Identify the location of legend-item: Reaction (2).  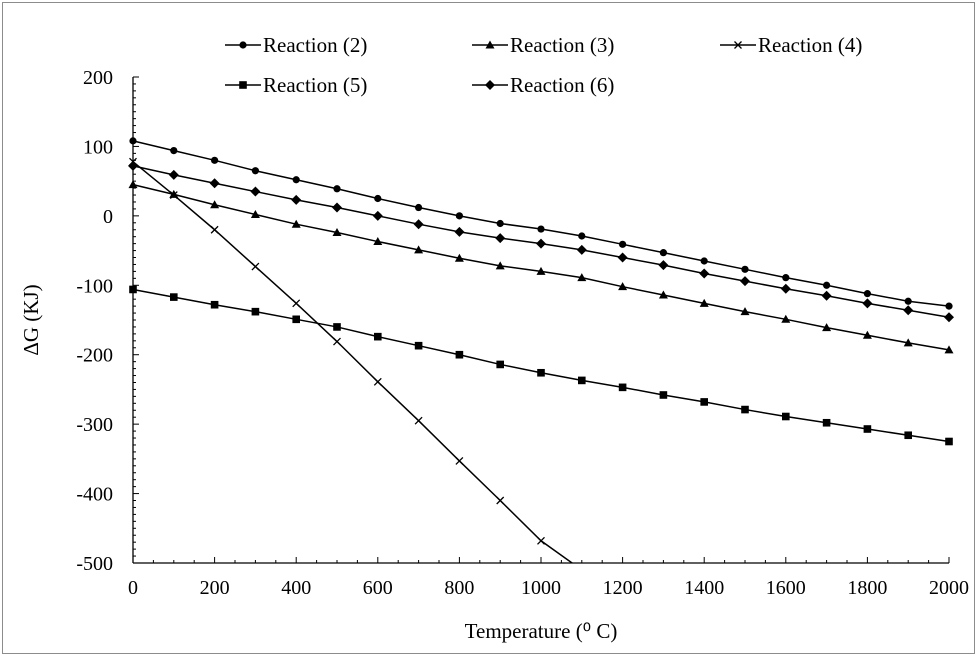
(296, 45).